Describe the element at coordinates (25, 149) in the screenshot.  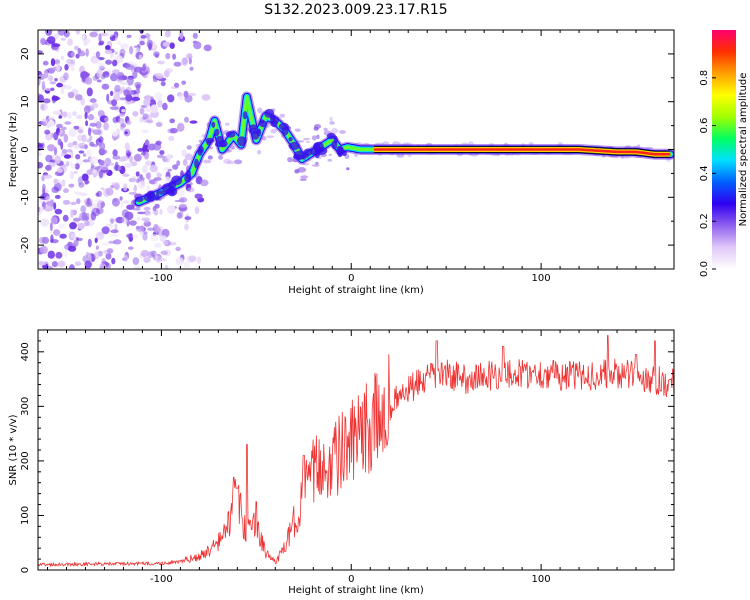
I see `y-tick-label-top: 0` at that location.